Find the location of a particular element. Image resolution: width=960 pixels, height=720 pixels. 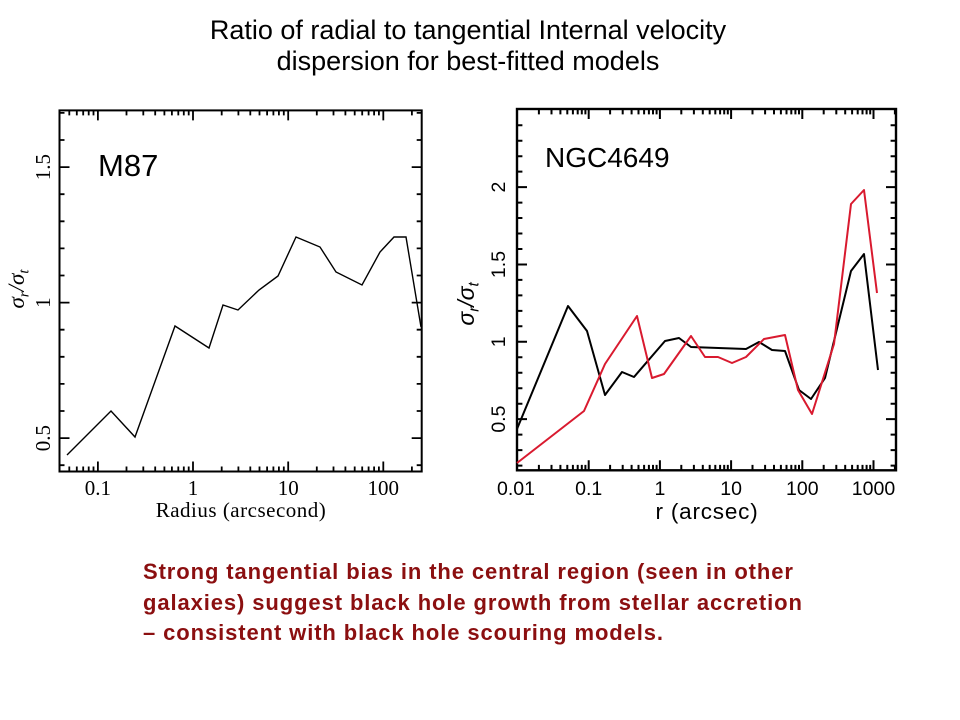

svg-text: Radius (arcsecond) is located at coordinates (241, 510).